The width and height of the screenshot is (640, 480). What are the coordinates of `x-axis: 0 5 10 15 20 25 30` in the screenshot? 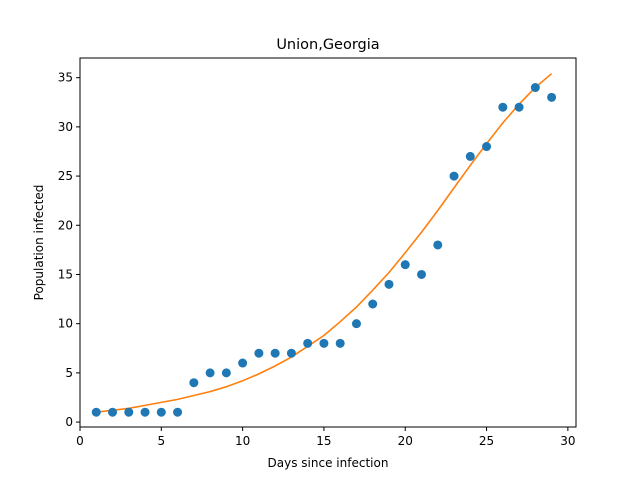 It's located at (326, 437).